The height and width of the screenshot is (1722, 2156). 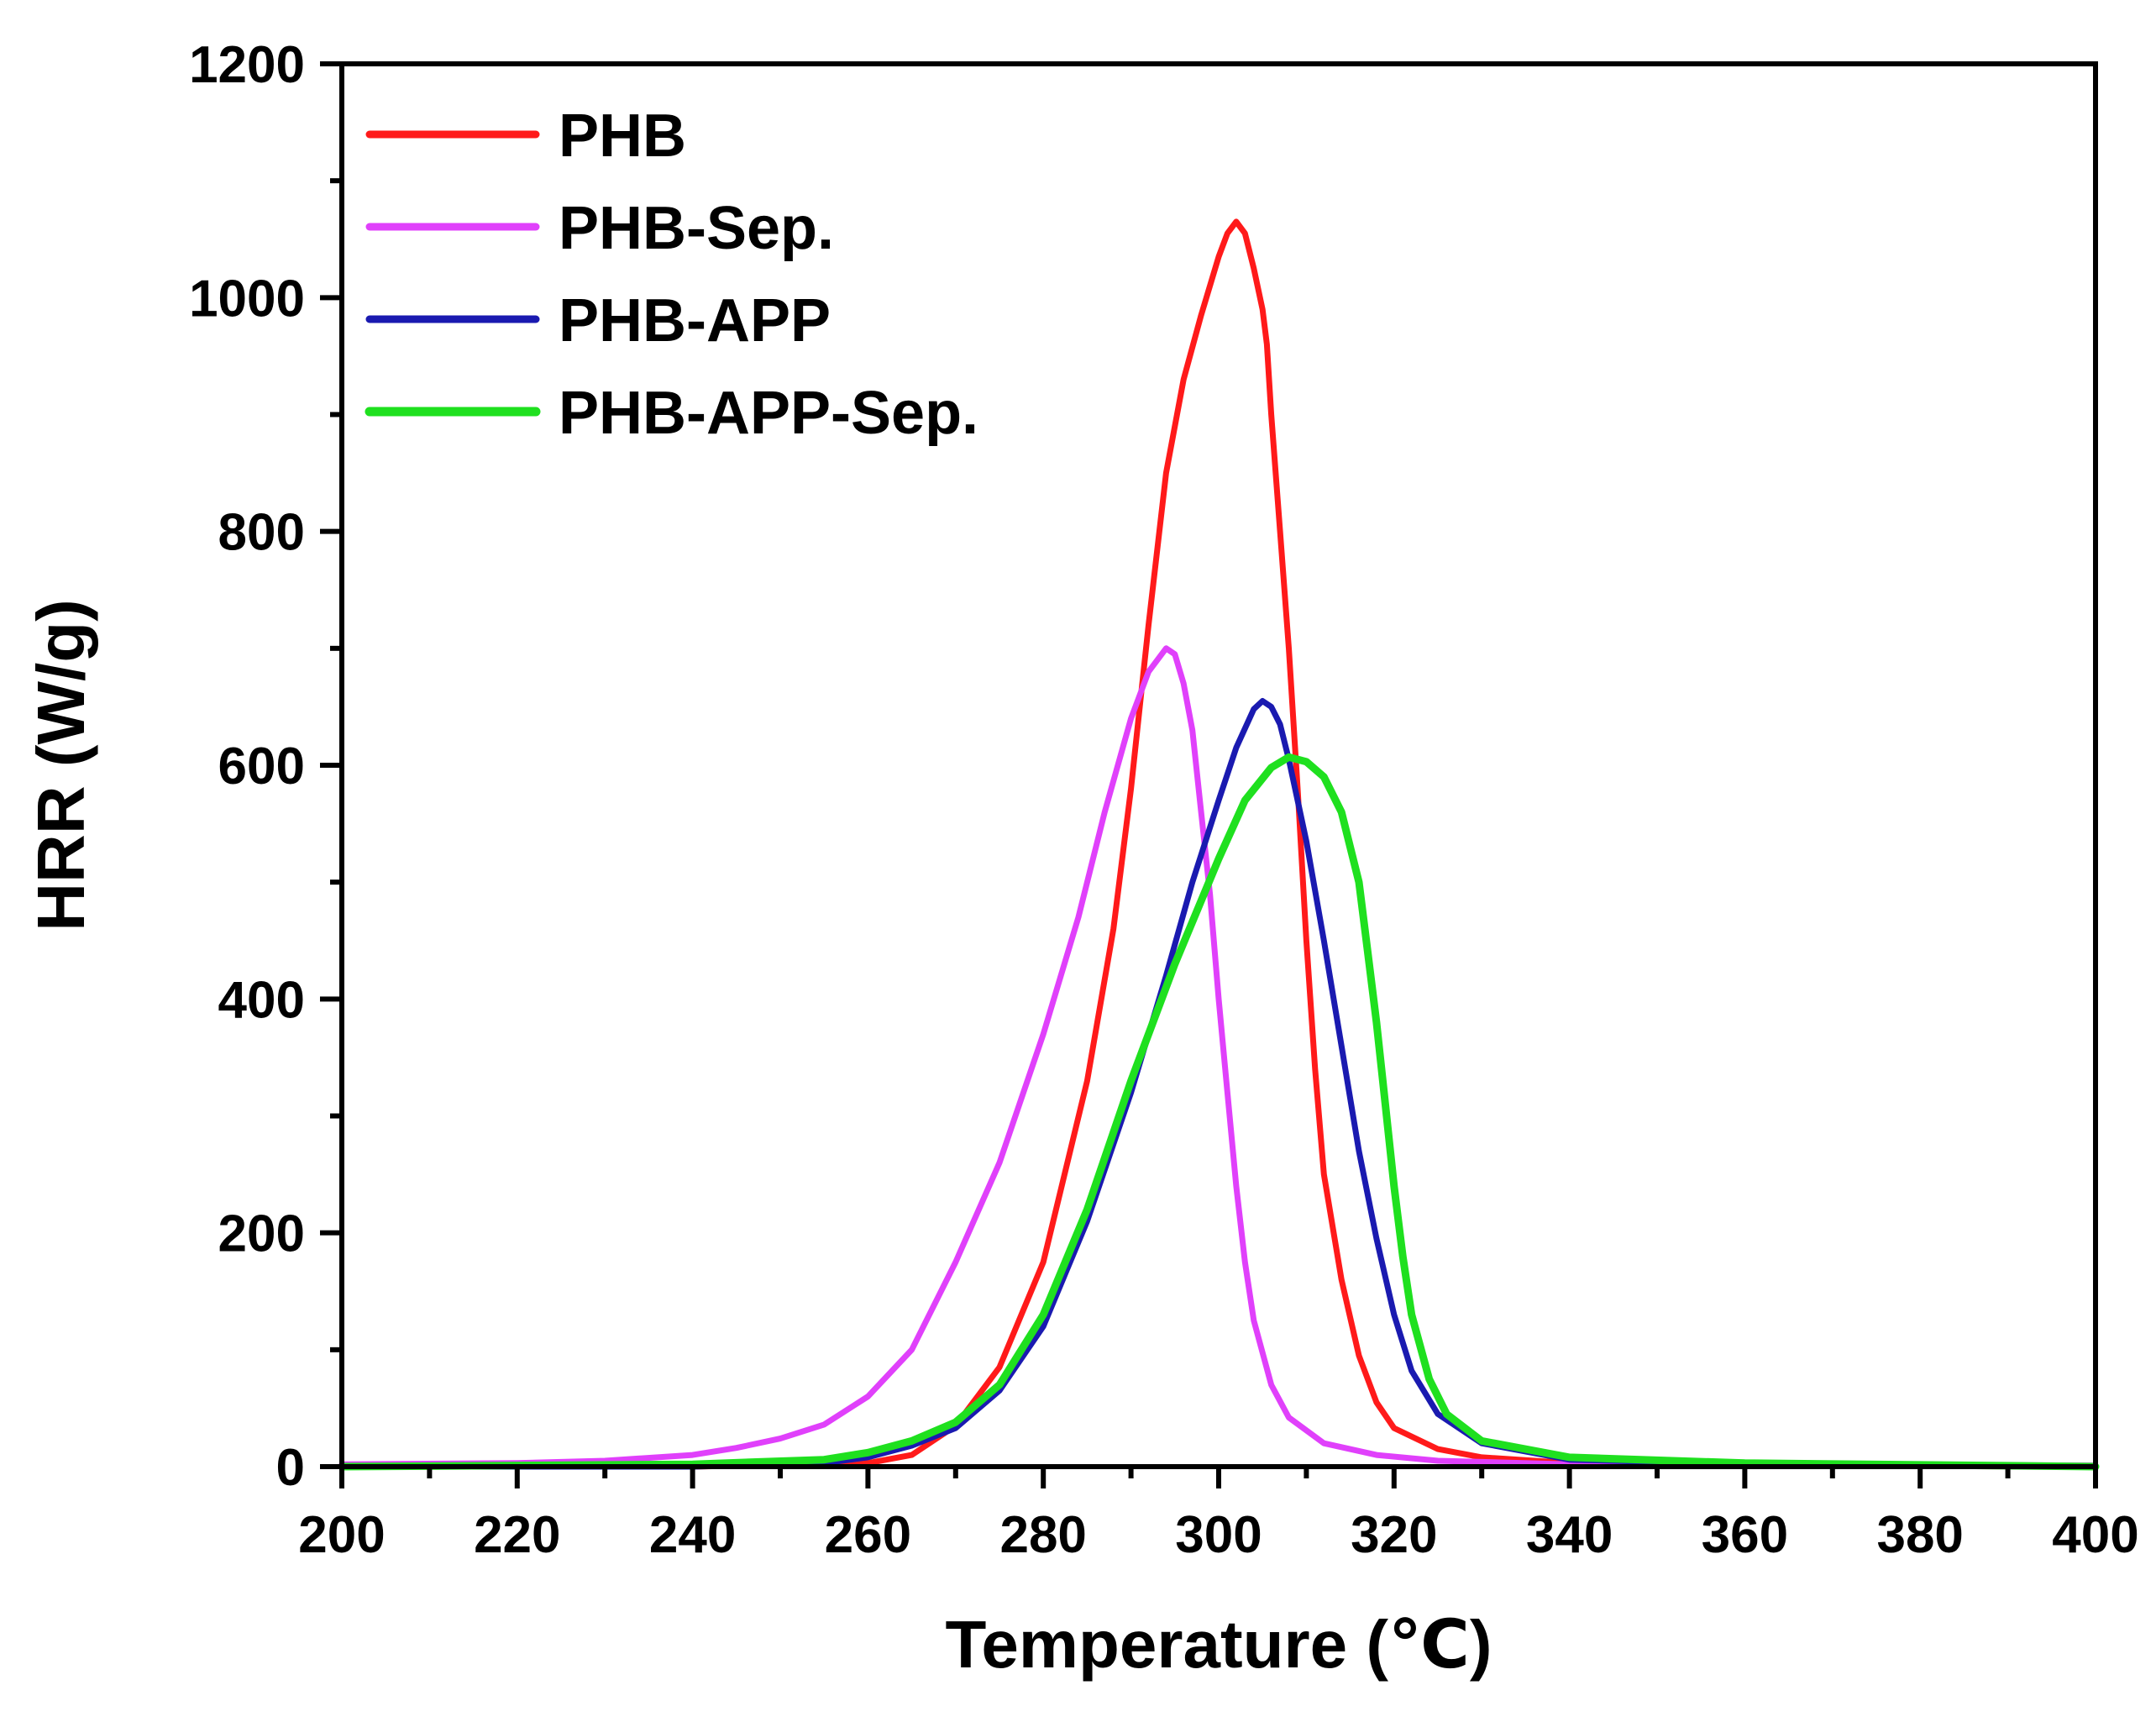 I want to click on x-tick-label: 220, so click(x=517, y=1535).